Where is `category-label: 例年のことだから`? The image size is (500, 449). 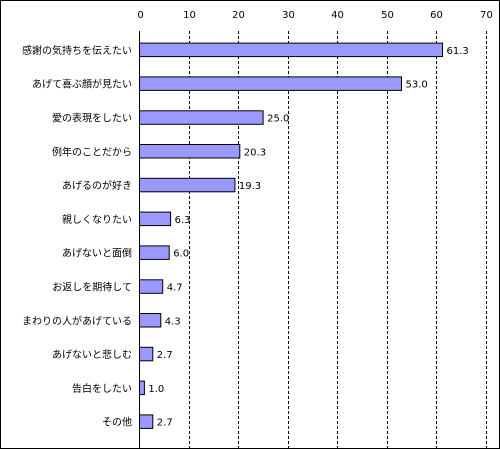
category-label: 例年のことだから is located at coordinates (92, 151).